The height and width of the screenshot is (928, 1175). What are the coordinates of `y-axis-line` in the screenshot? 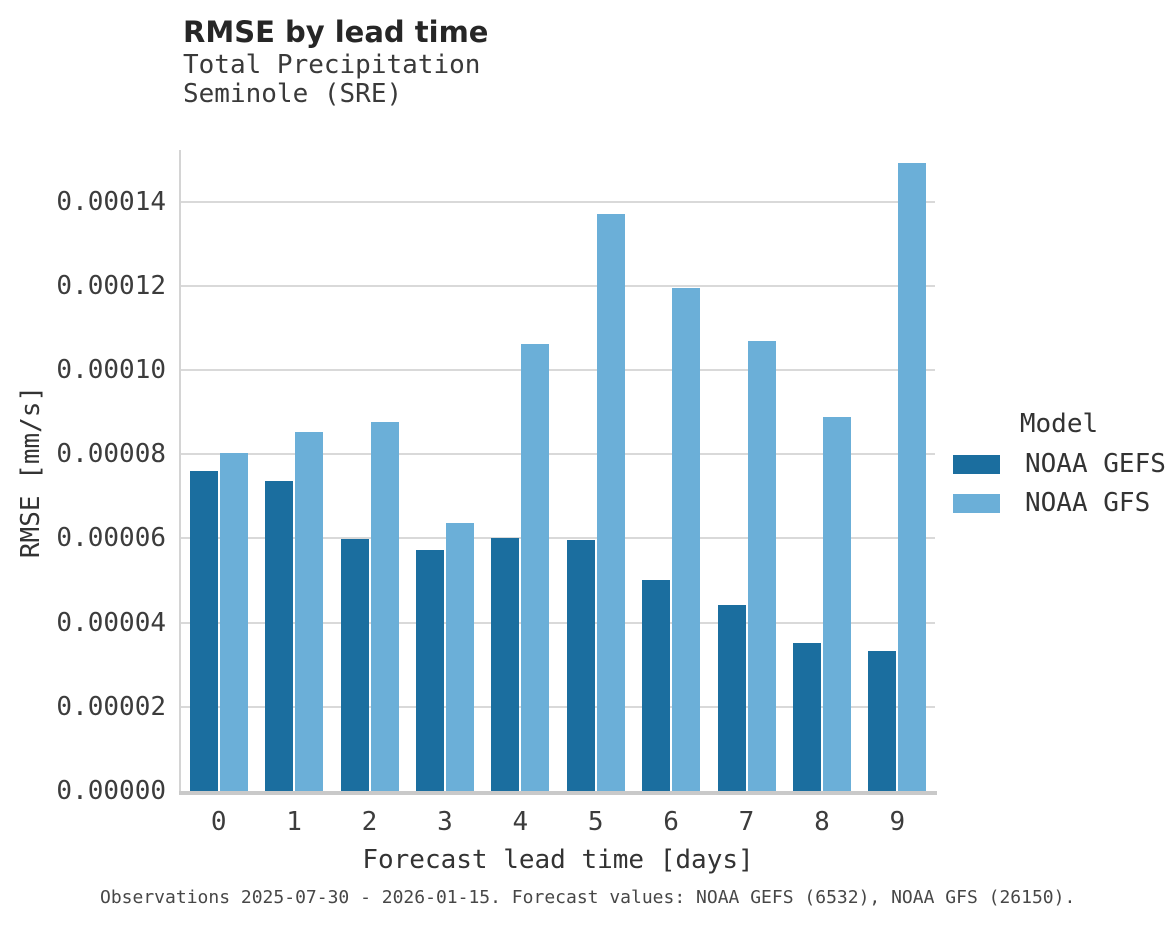 It's located at (180, 471).